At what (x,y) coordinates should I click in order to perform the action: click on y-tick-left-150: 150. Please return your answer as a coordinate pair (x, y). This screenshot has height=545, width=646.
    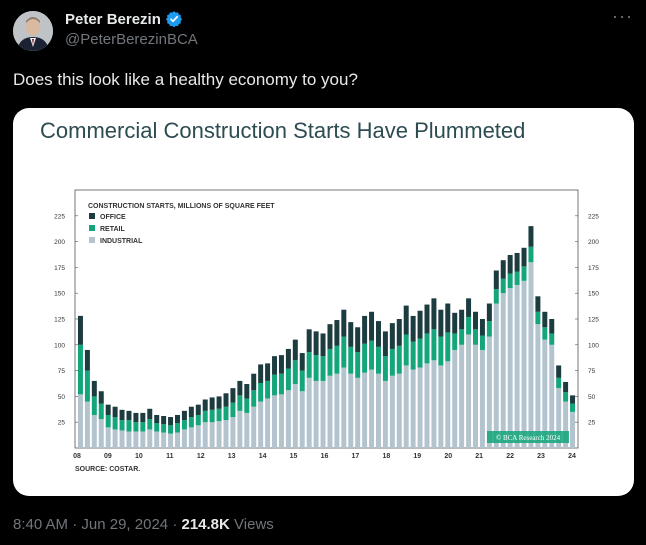
    Looking at the image, I should click on (59, 294).